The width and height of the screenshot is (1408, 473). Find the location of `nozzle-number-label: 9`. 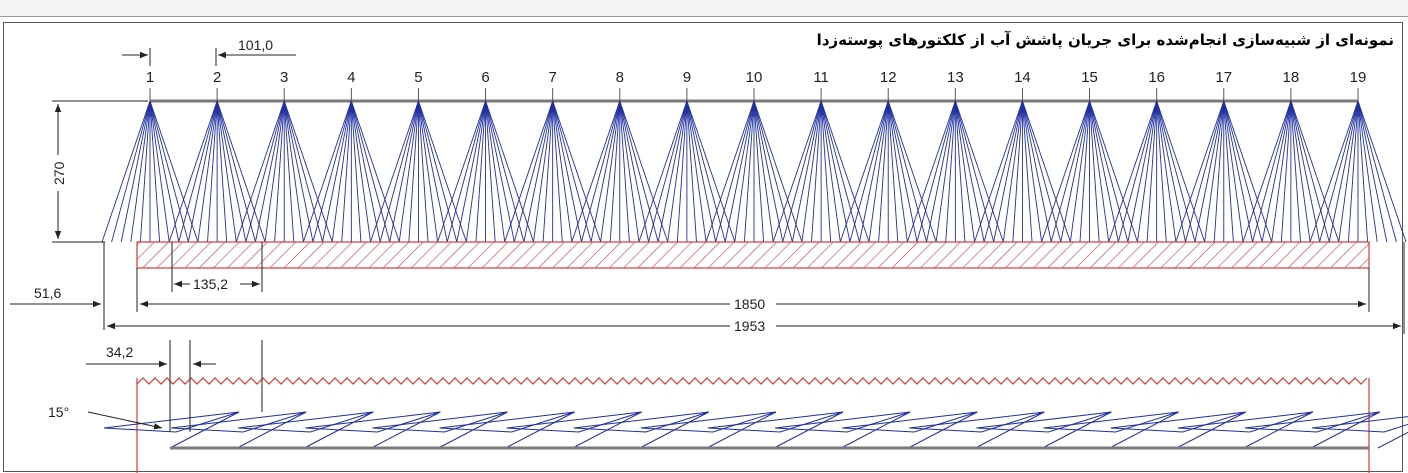

nozzle-number-label: 9 is located at coordinates (687, 77).